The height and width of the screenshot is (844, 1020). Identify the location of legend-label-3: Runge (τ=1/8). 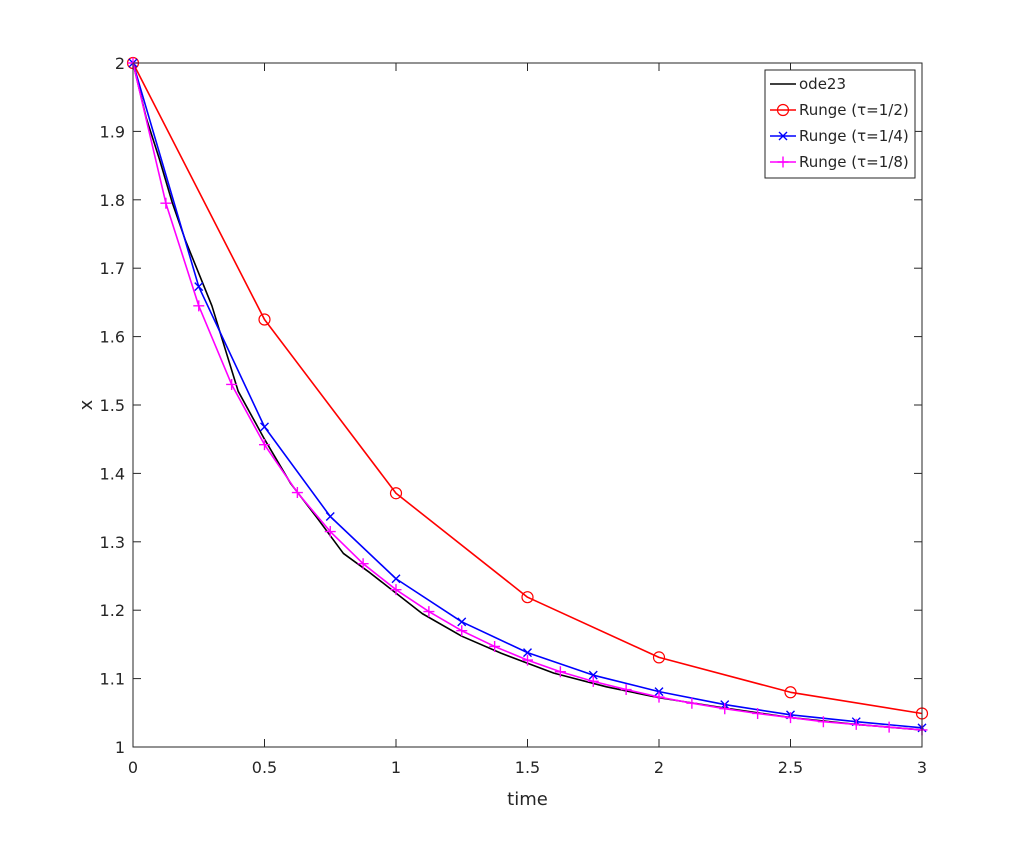
(854, 162).